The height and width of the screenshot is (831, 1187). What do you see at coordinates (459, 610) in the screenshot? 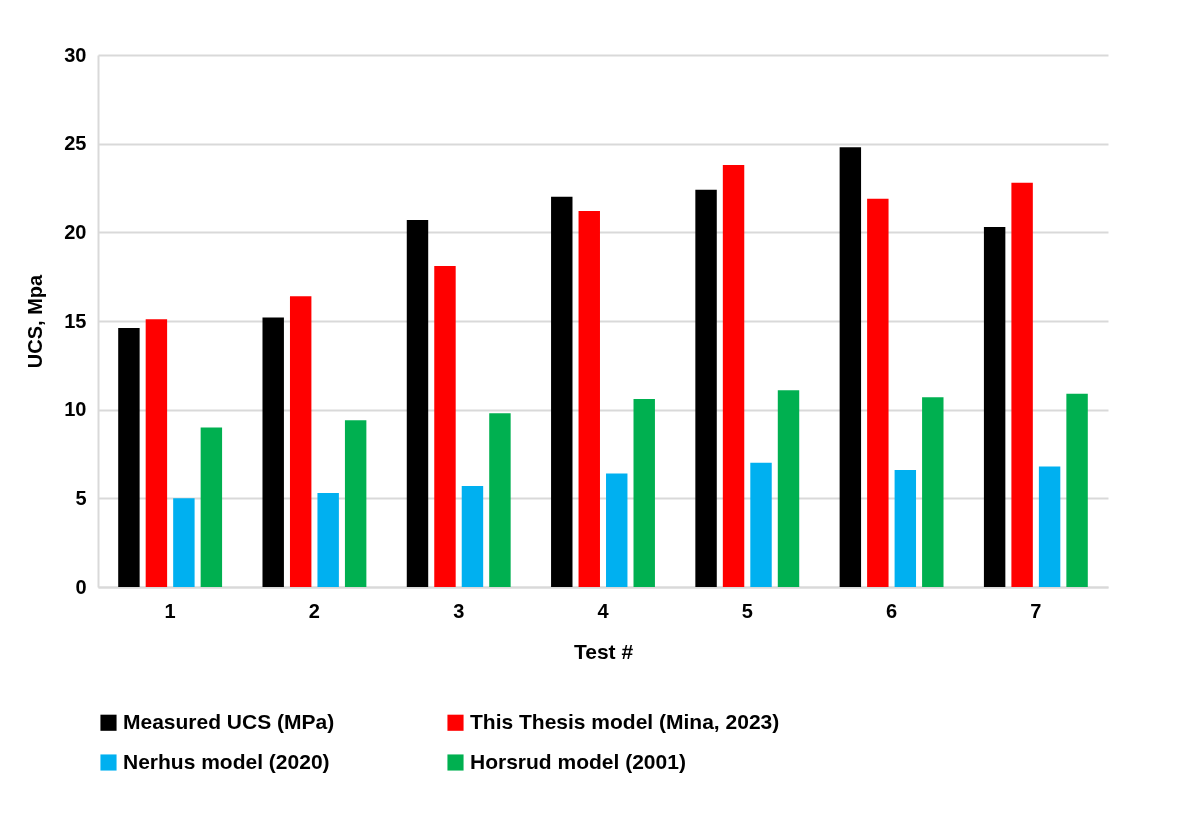
I see `x-tick-label: 3` at bounding box center [459, 610].